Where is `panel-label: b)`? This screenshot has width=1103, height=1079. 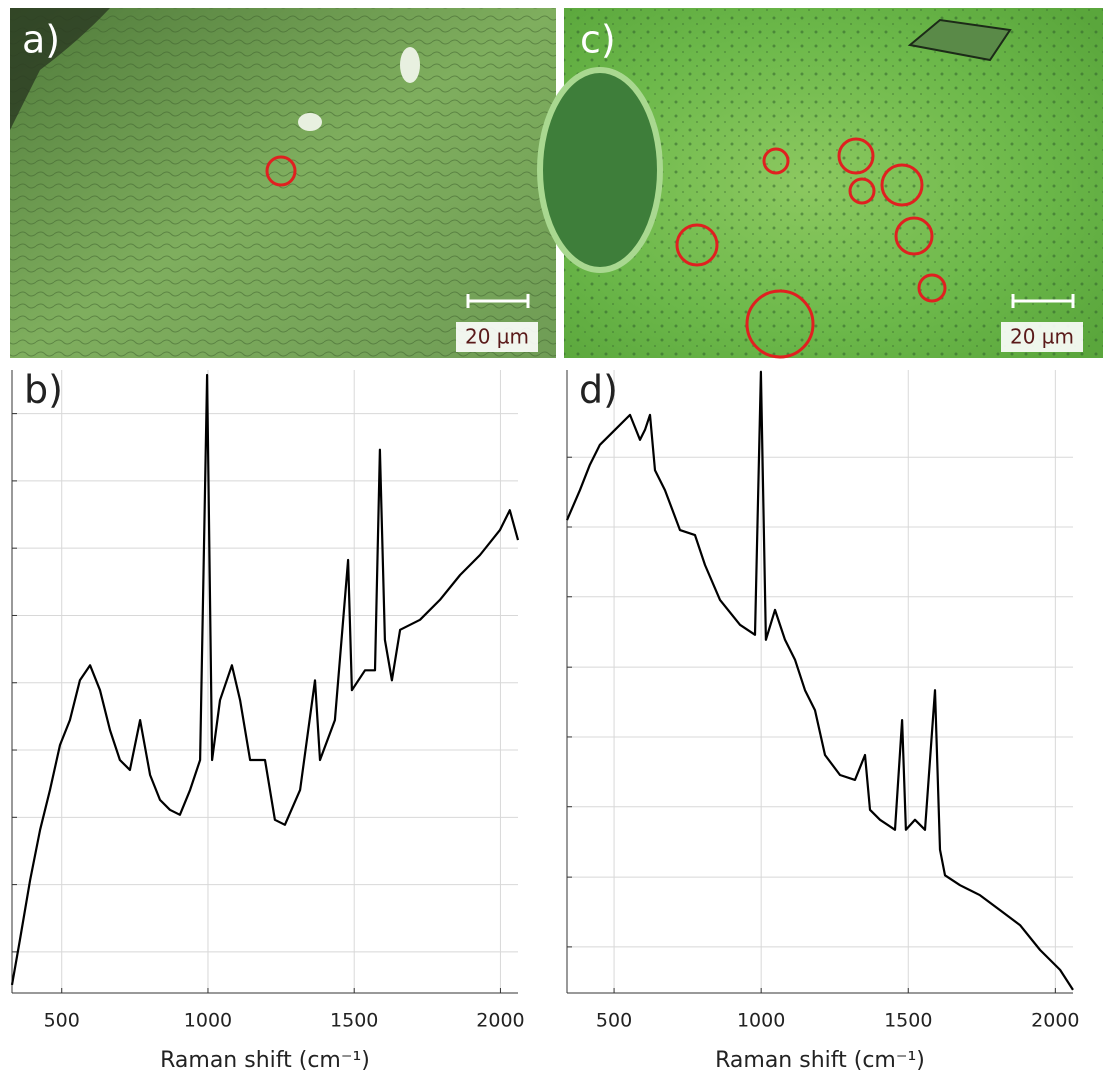 panel-label: b) is located at coordinates (43, 390).